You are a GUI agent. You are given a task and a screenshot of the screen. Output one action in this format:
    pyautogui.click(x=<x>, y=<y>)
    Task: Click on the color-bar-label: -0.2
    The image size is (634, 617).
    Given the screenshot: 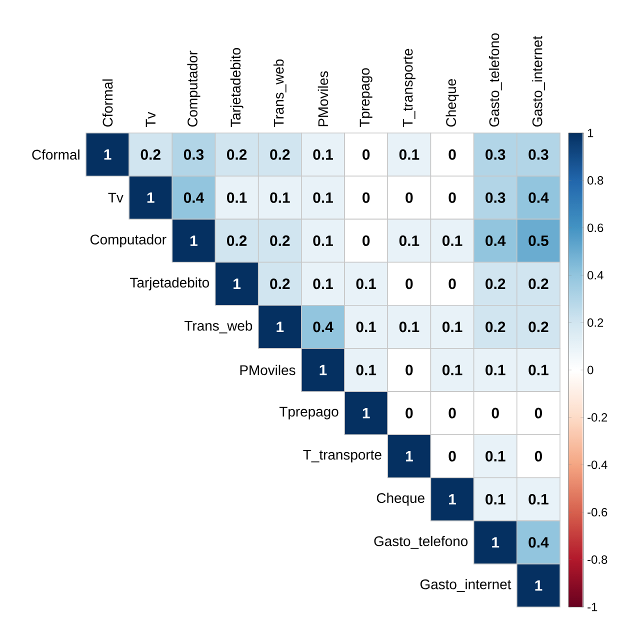 What is the action you would take?
    pyautogui.click(x=598, y=417)
    